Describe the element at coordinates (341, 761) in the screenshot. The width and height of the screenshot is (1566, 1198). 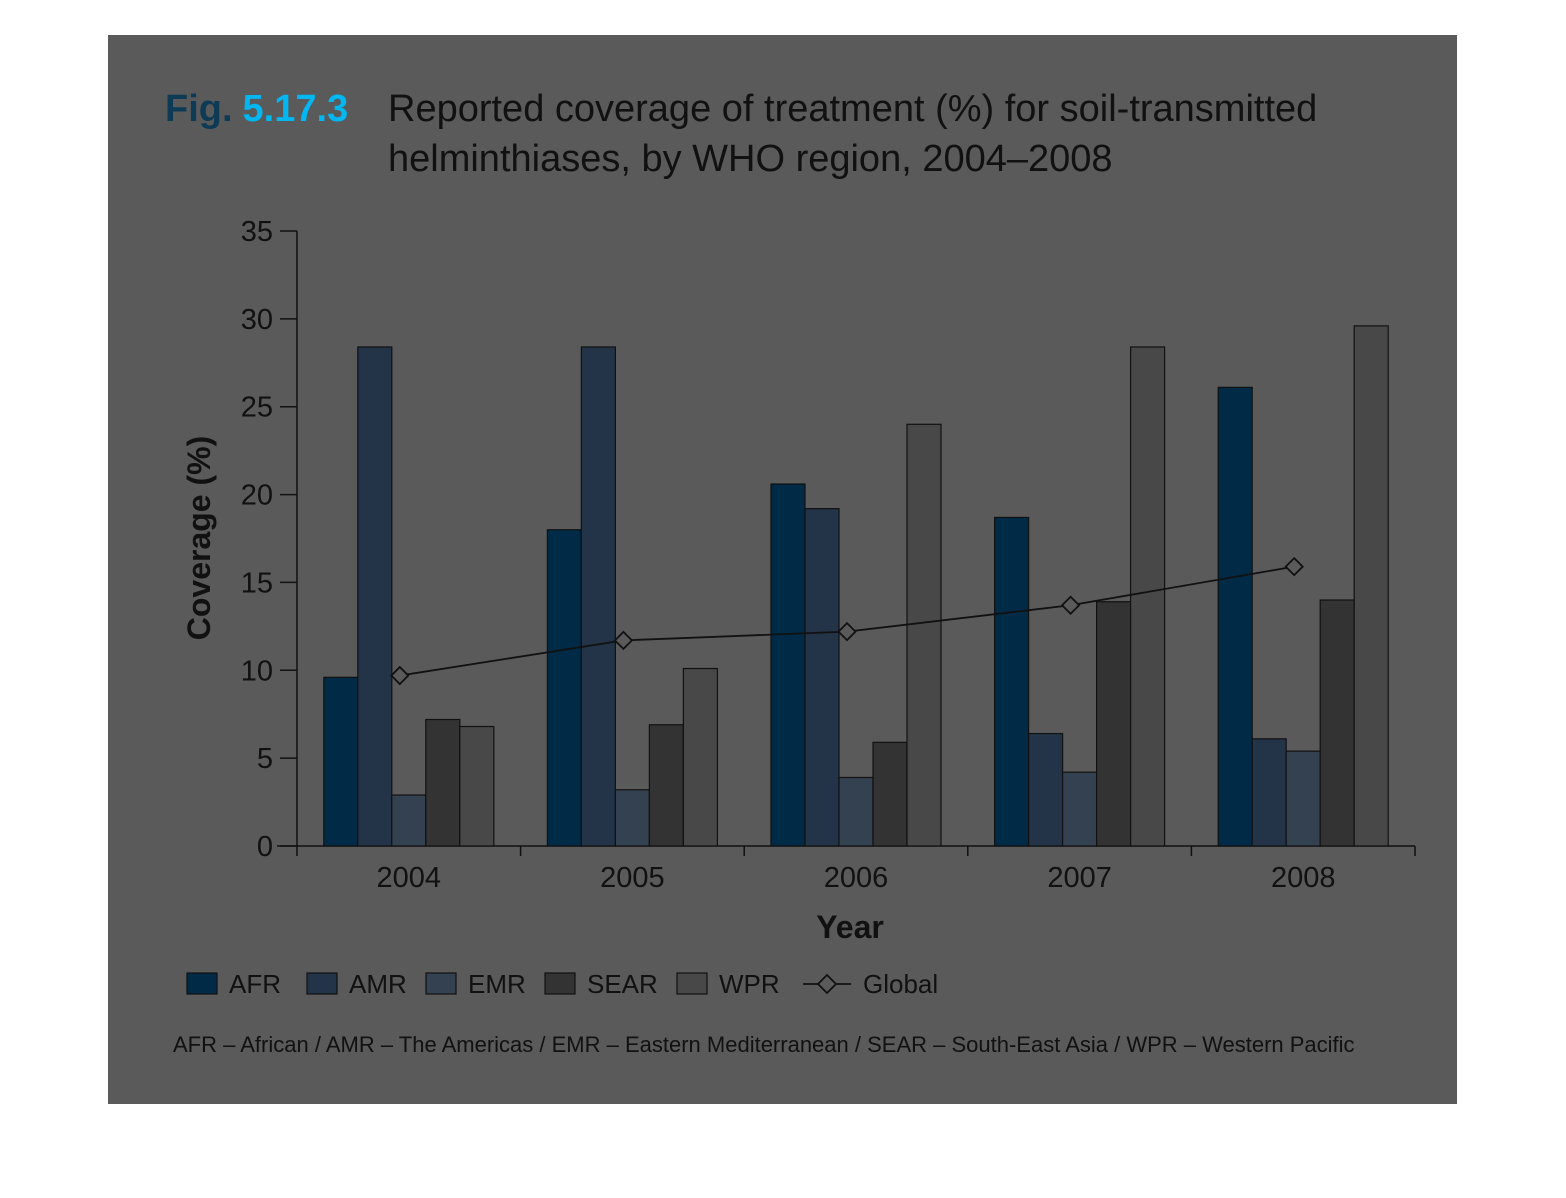
I see `bar-afr-2004` at that location.